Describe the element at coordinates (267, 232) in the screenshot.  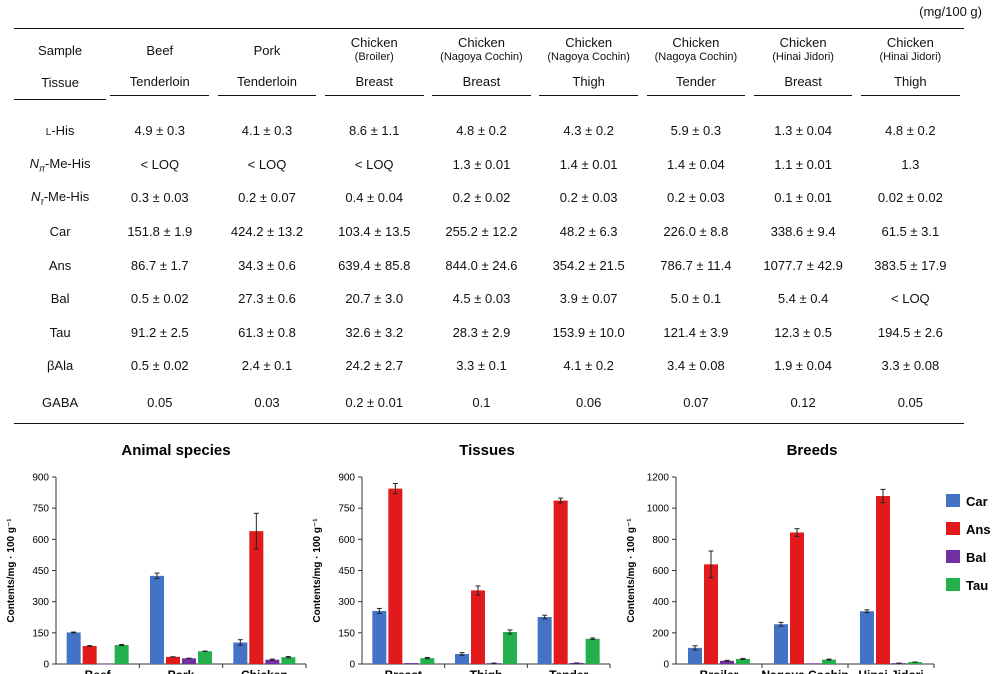
I see `table-cell: 424.2 ± 13.2` at that location.